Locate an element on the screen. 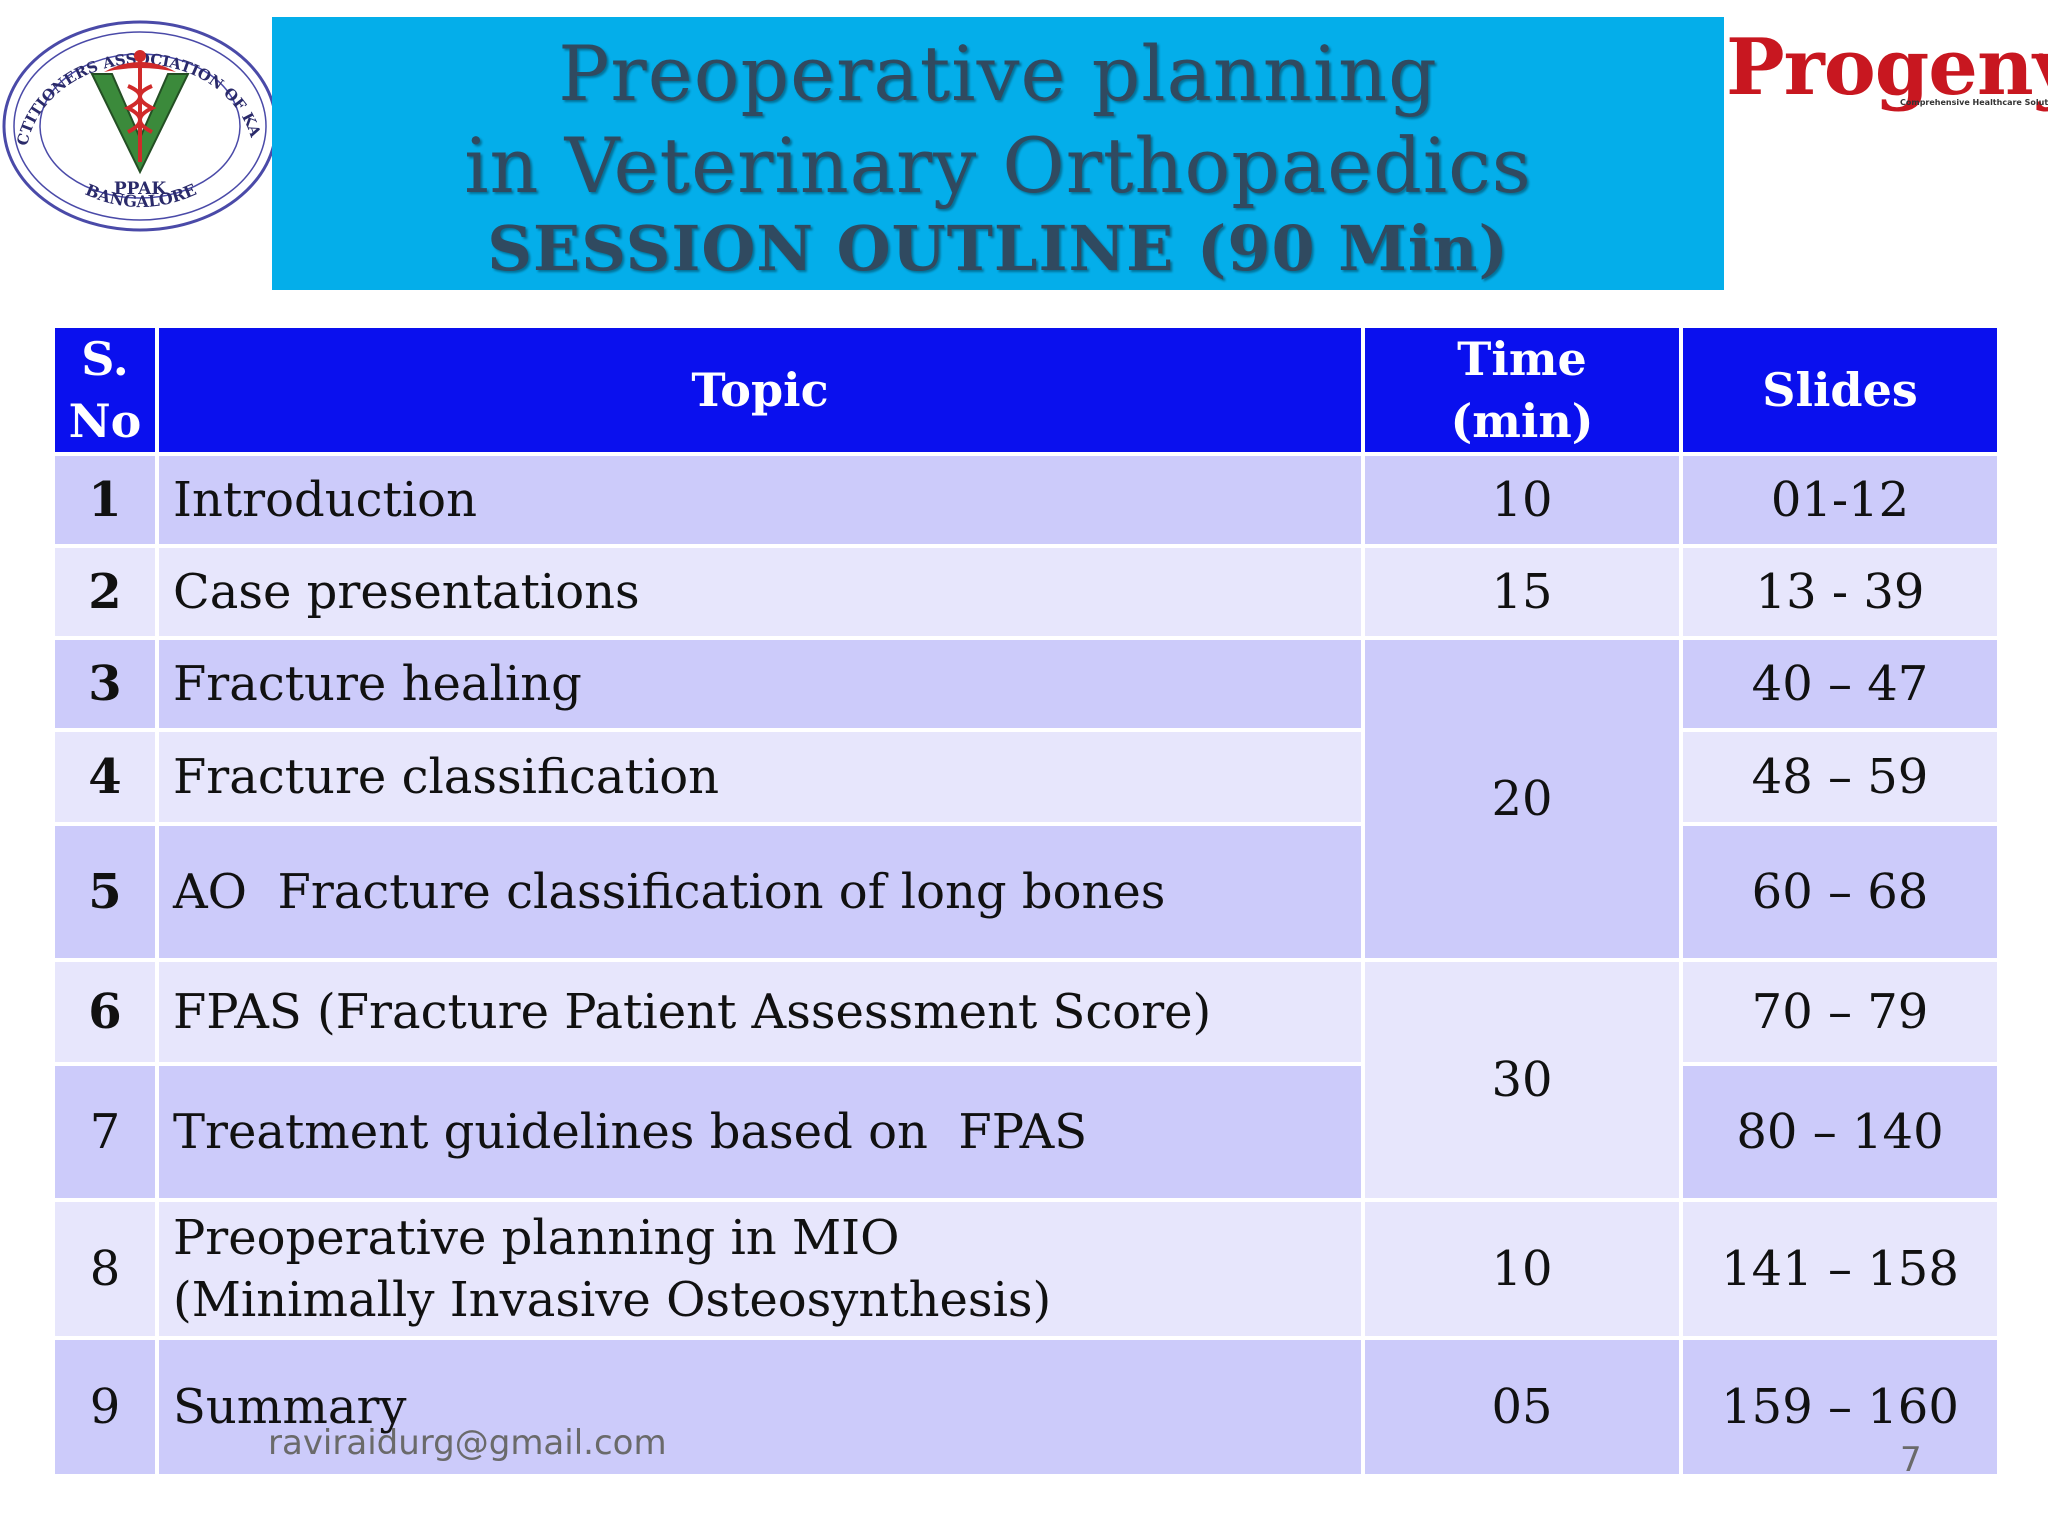 The image size is (2048, 1536). header-sno: S. No is located at coordinates (105, 390).